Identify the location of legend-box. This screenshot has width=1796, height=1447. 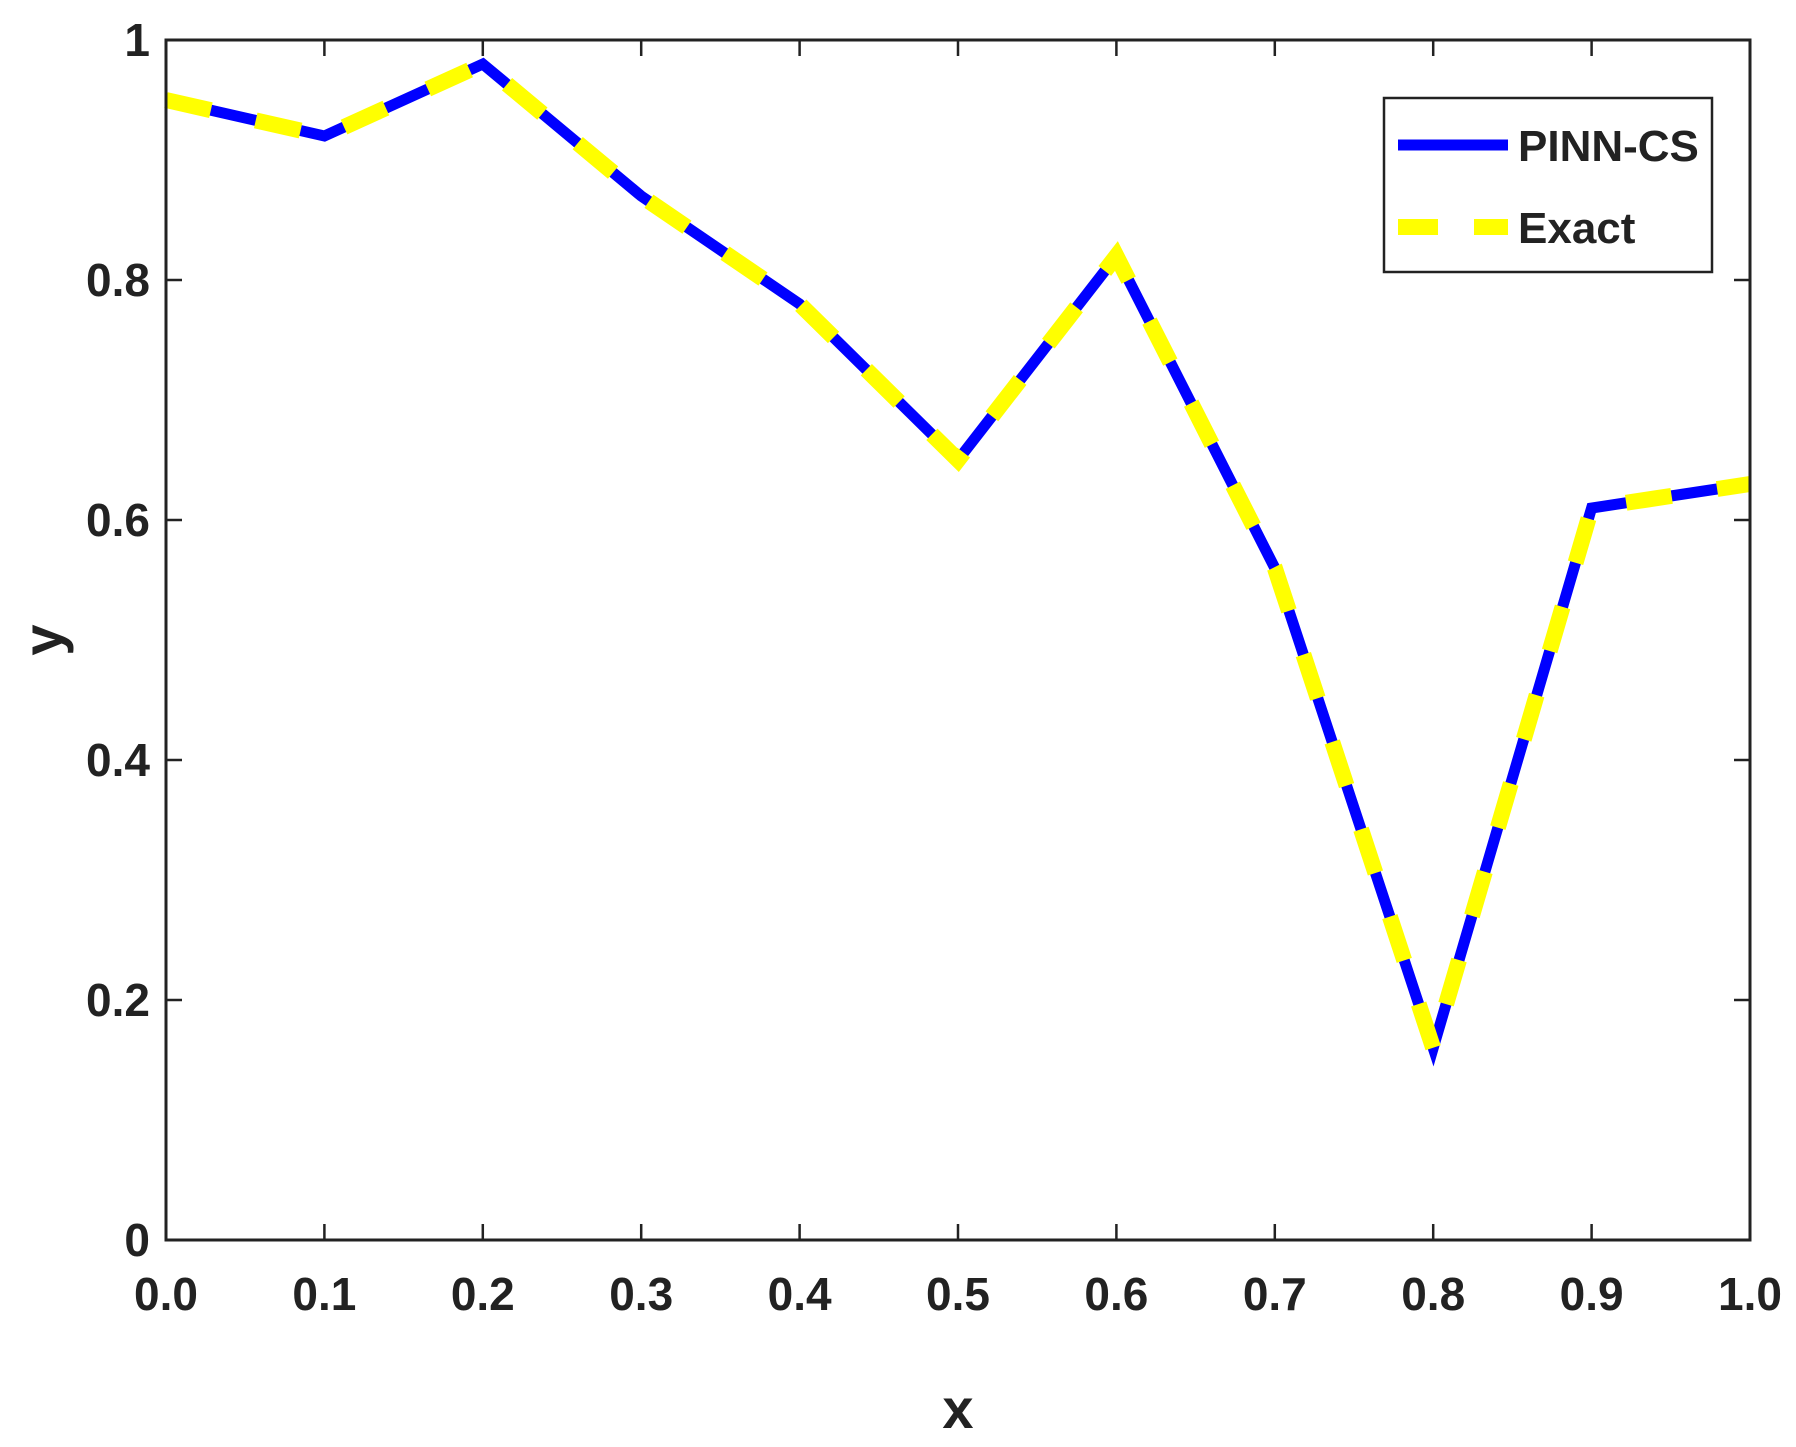
(1548, 185).